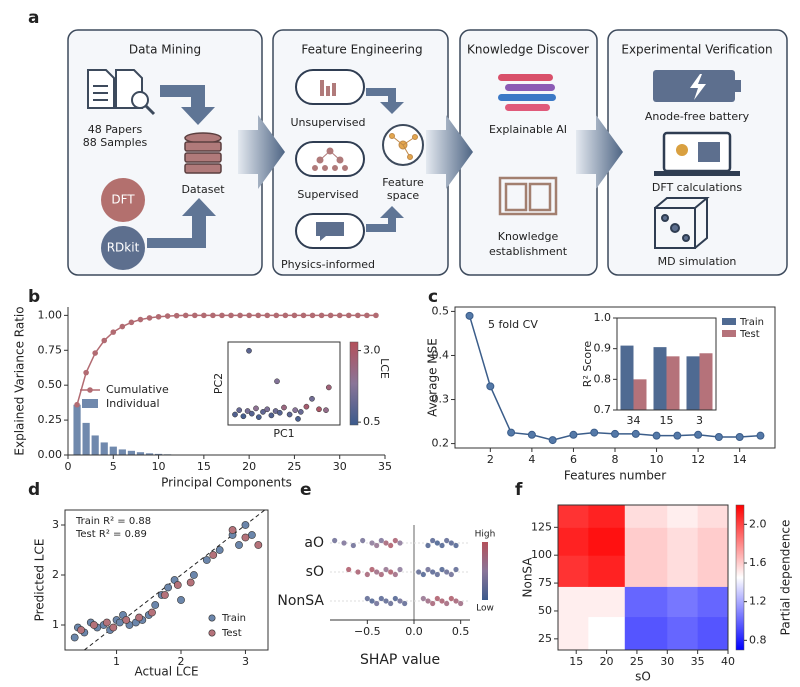 This screenshot has width=800, height=687. I want to click on y-tick-label: 0.25, so click(50, 419).